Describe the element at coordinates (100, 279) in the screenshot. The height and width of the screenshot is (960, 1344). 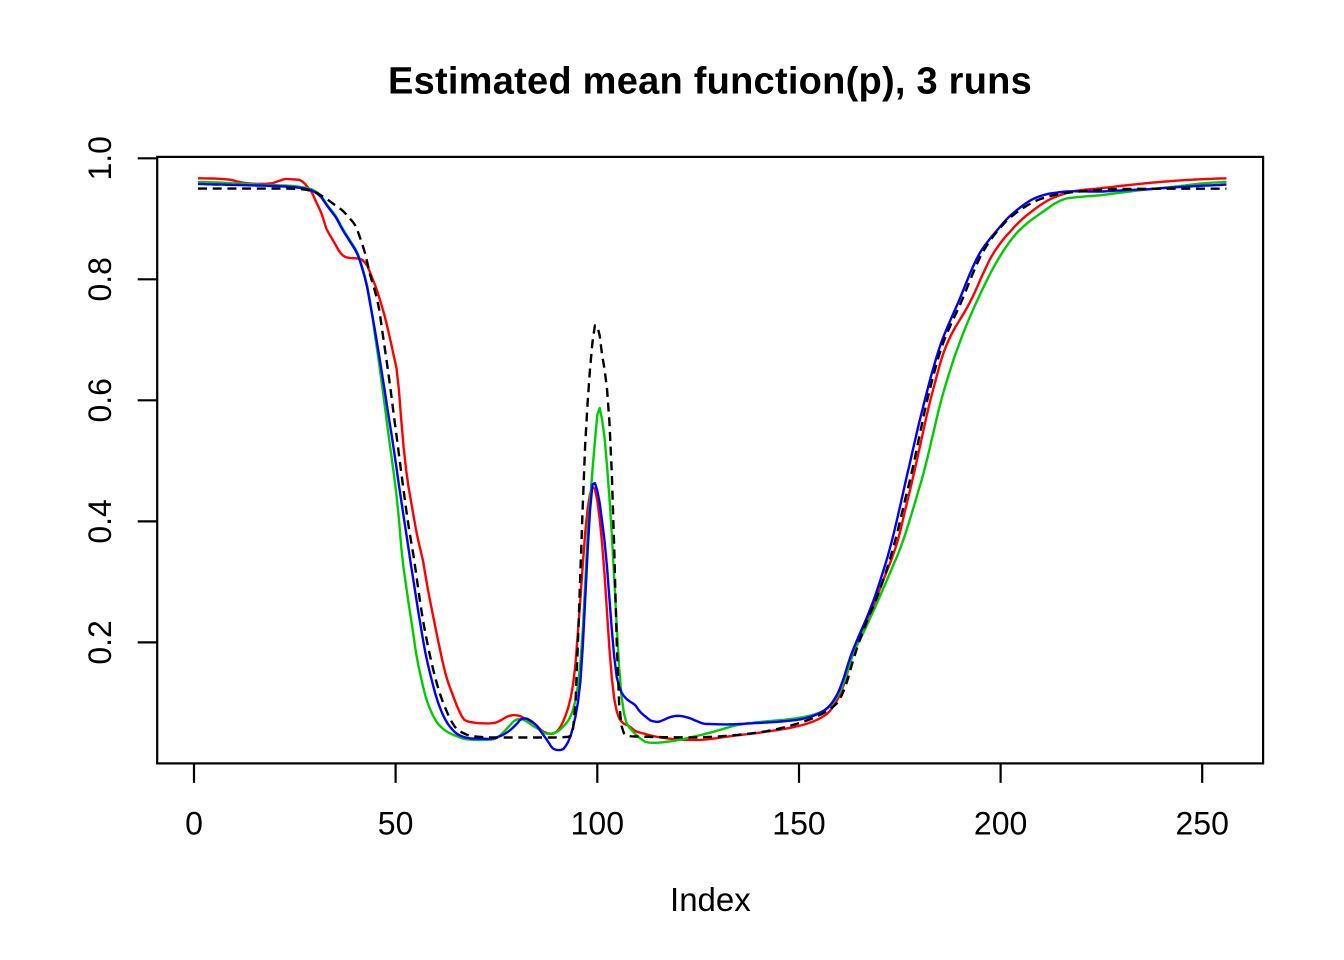
I see `svg-text: 0.8` at that location.